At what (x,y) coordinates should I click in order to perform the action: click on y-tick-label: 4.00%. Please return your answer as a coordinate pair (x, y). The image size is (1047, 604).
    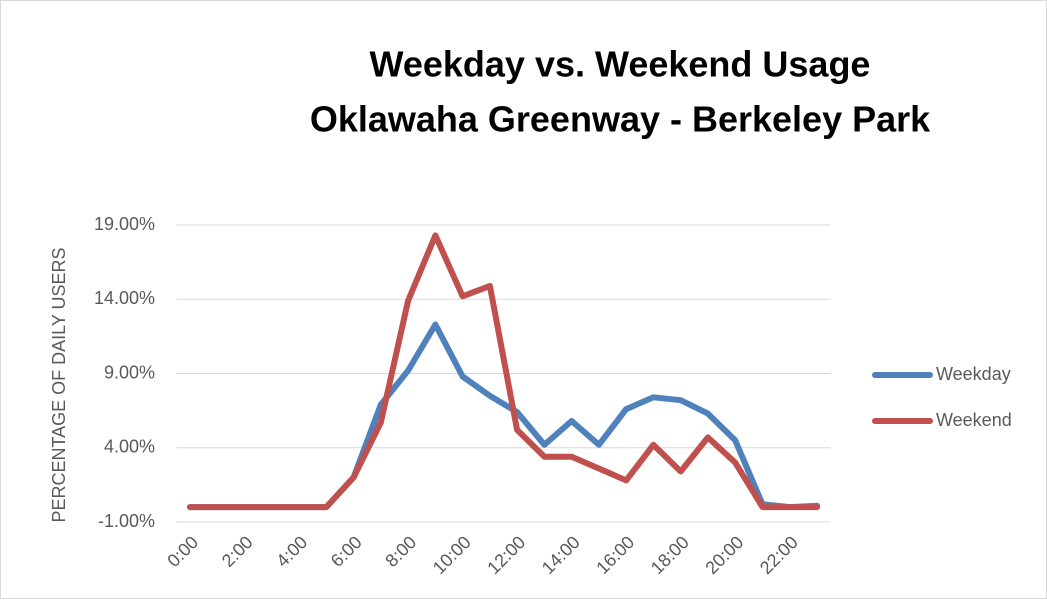
    Looking at the image, I should click on (129, 447).